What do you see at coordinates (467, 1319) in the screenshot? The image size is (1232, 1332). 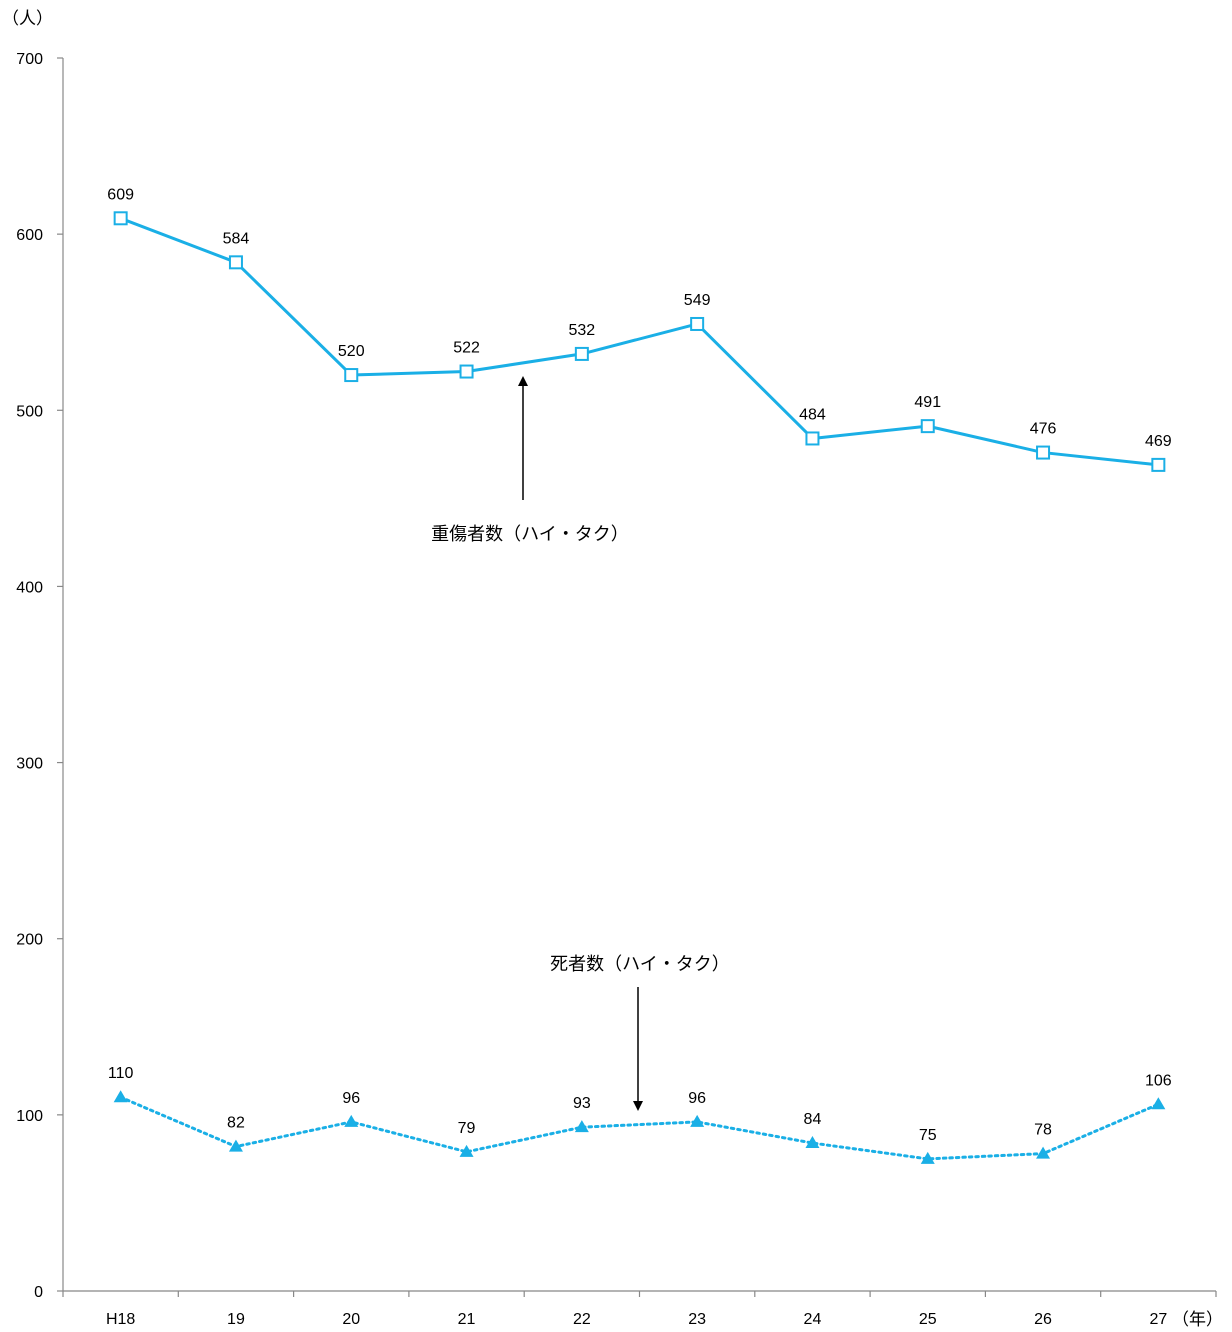 I see `x-tick-label: 21` at bounding box center [467, 1319].